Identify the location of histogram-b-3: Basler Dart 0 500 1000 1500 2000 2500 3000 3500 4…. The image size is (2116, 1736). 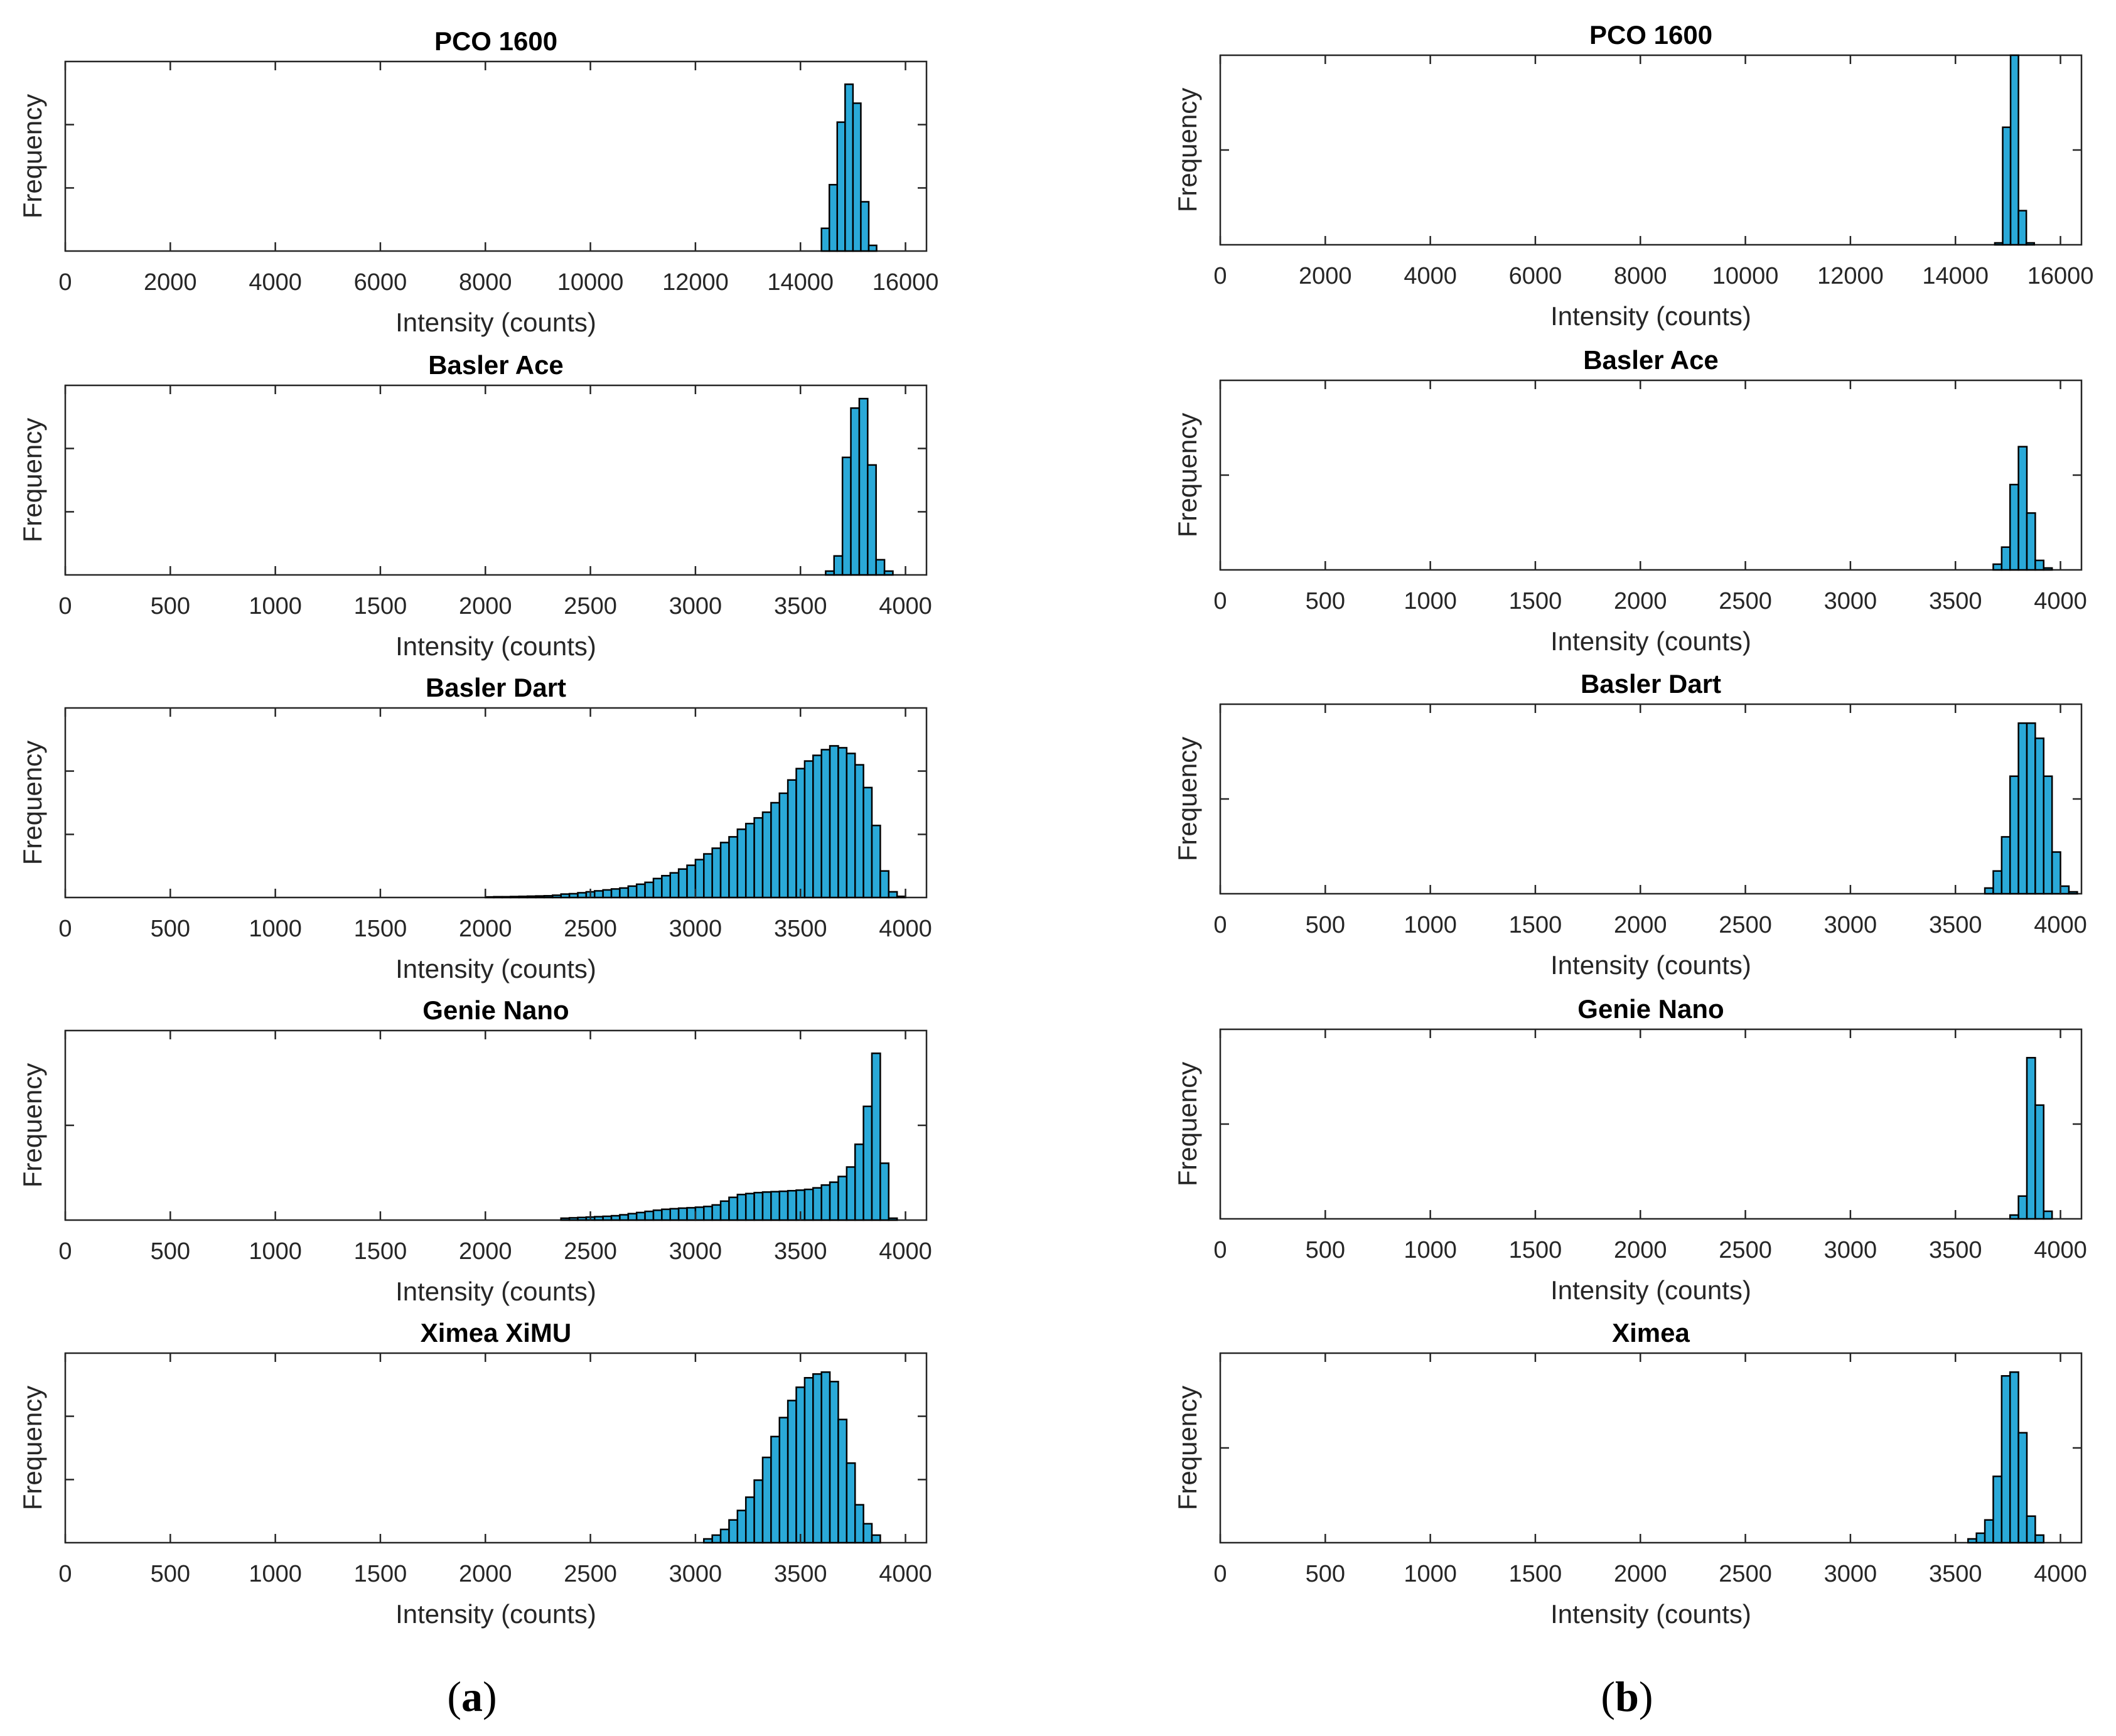
(1630, 824).